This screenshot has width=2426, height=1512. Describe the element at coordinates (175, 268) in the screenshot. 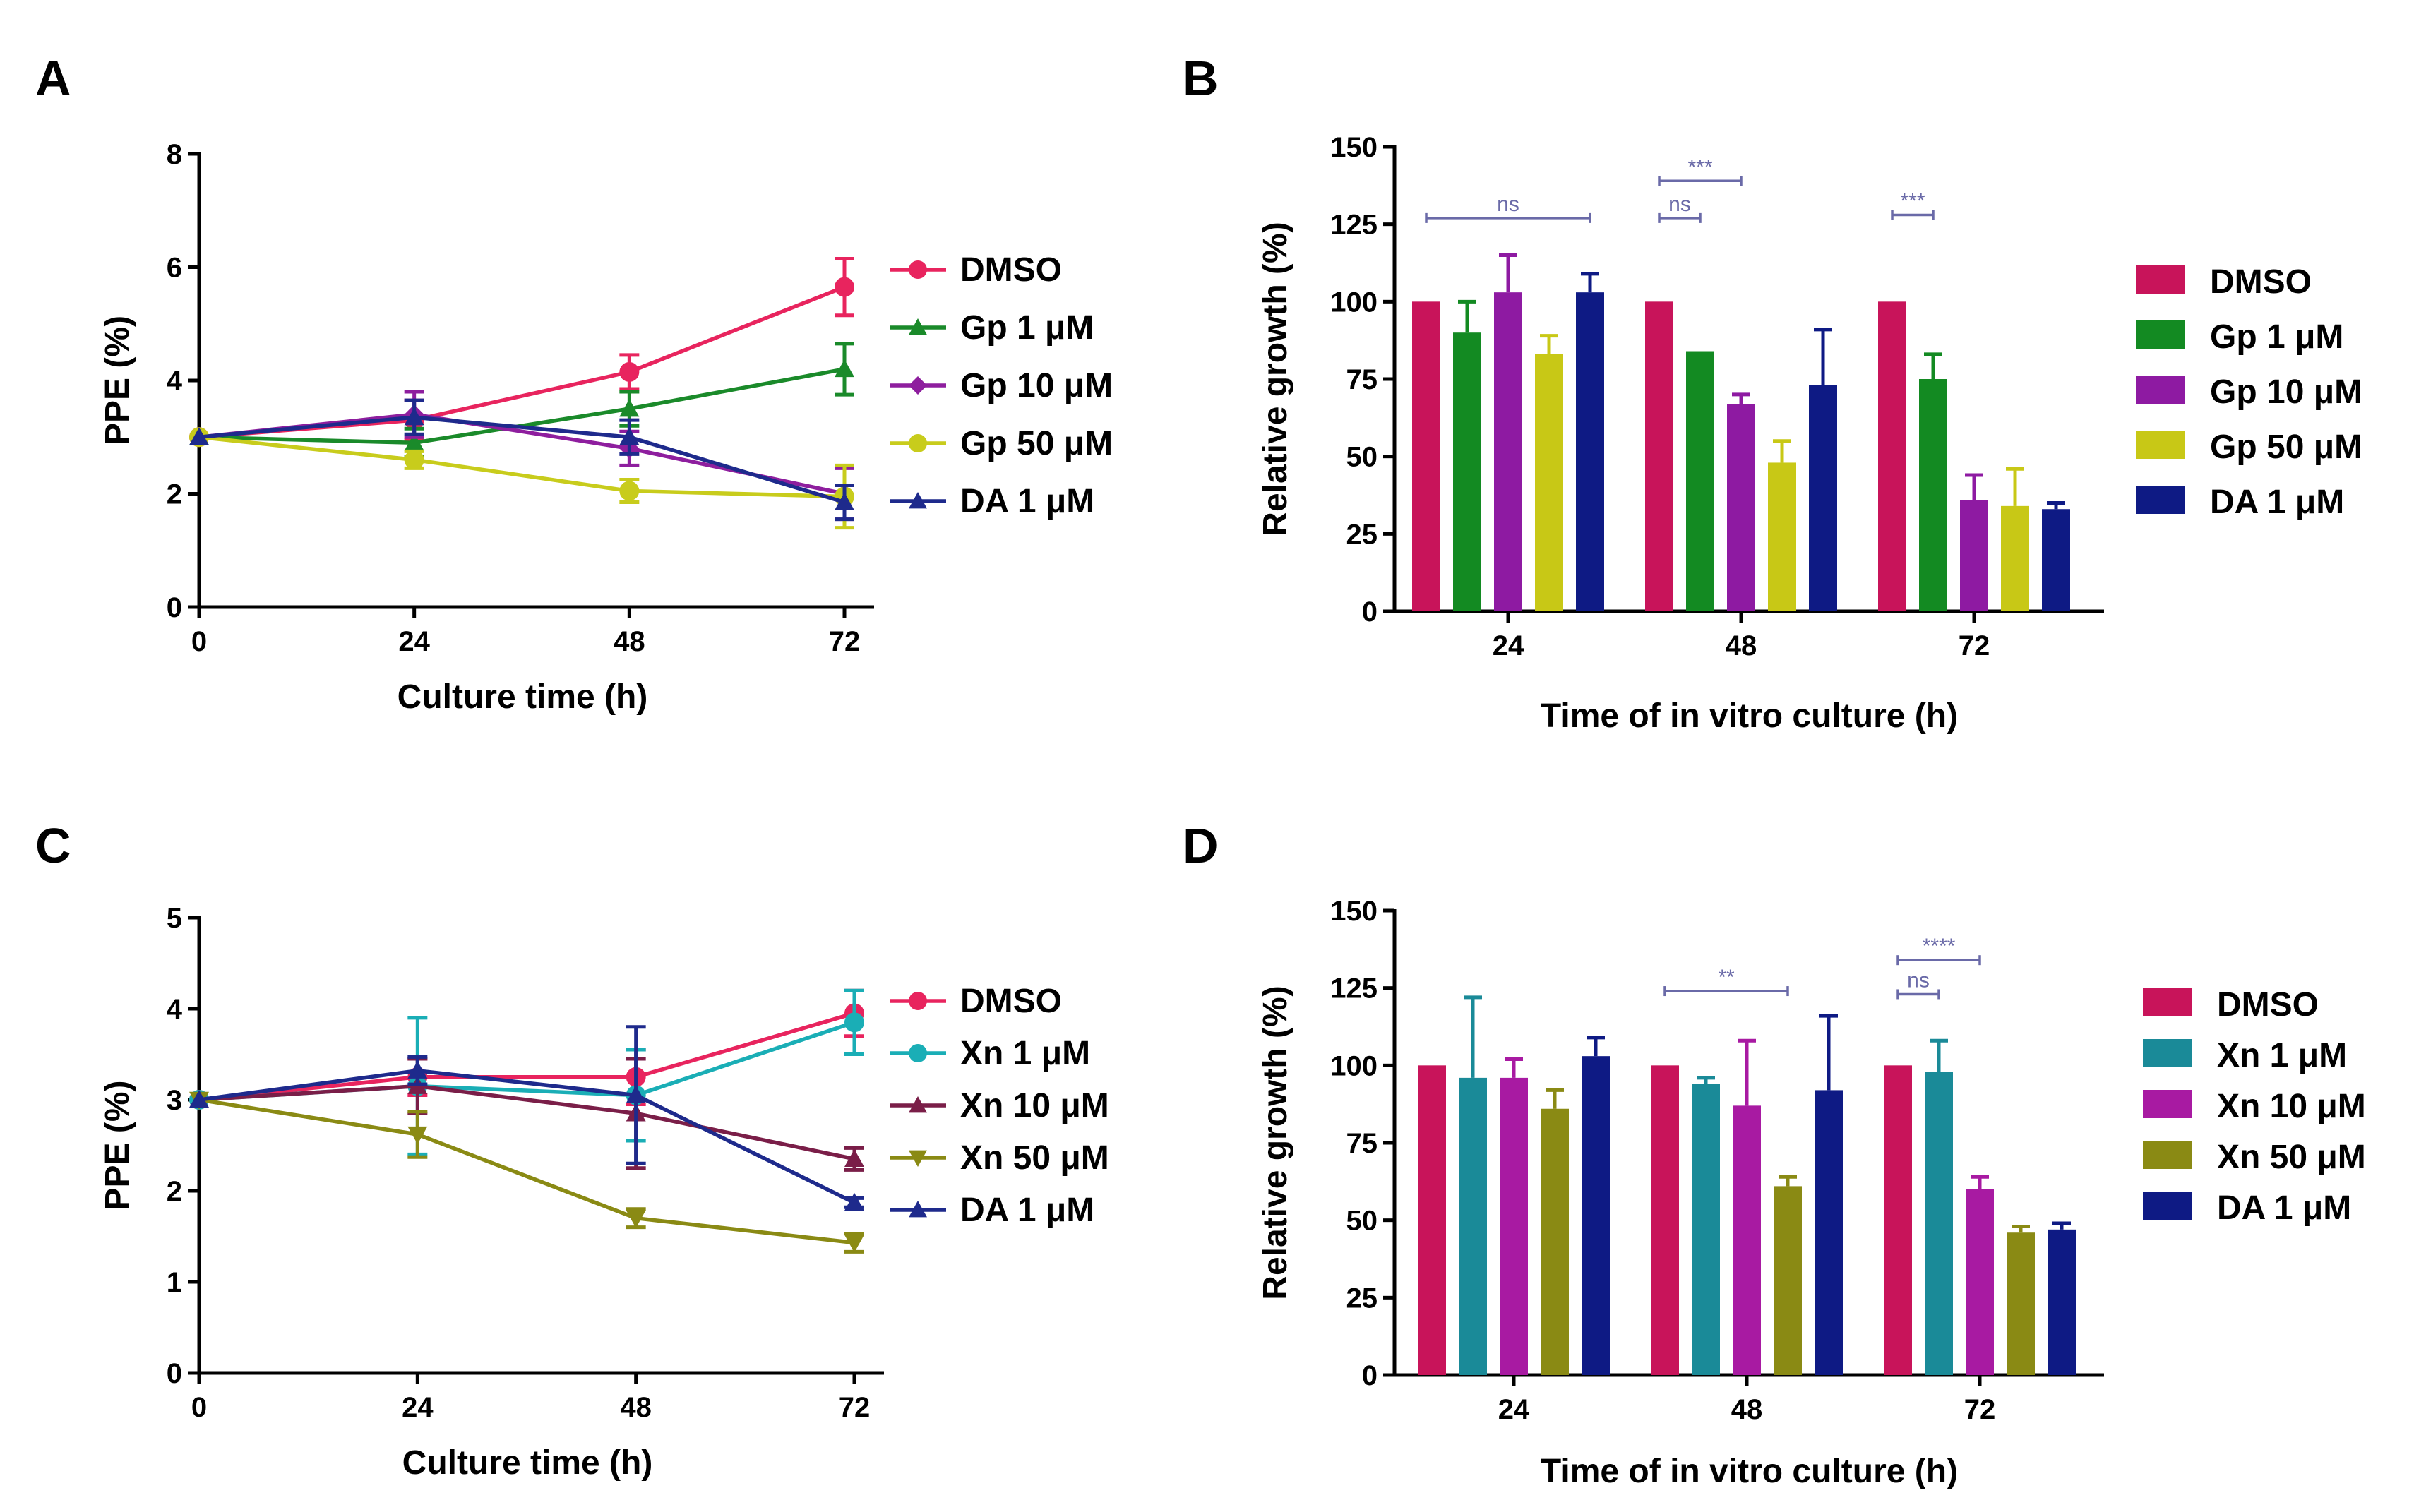

I see `y-tick-label: 6` at that location.